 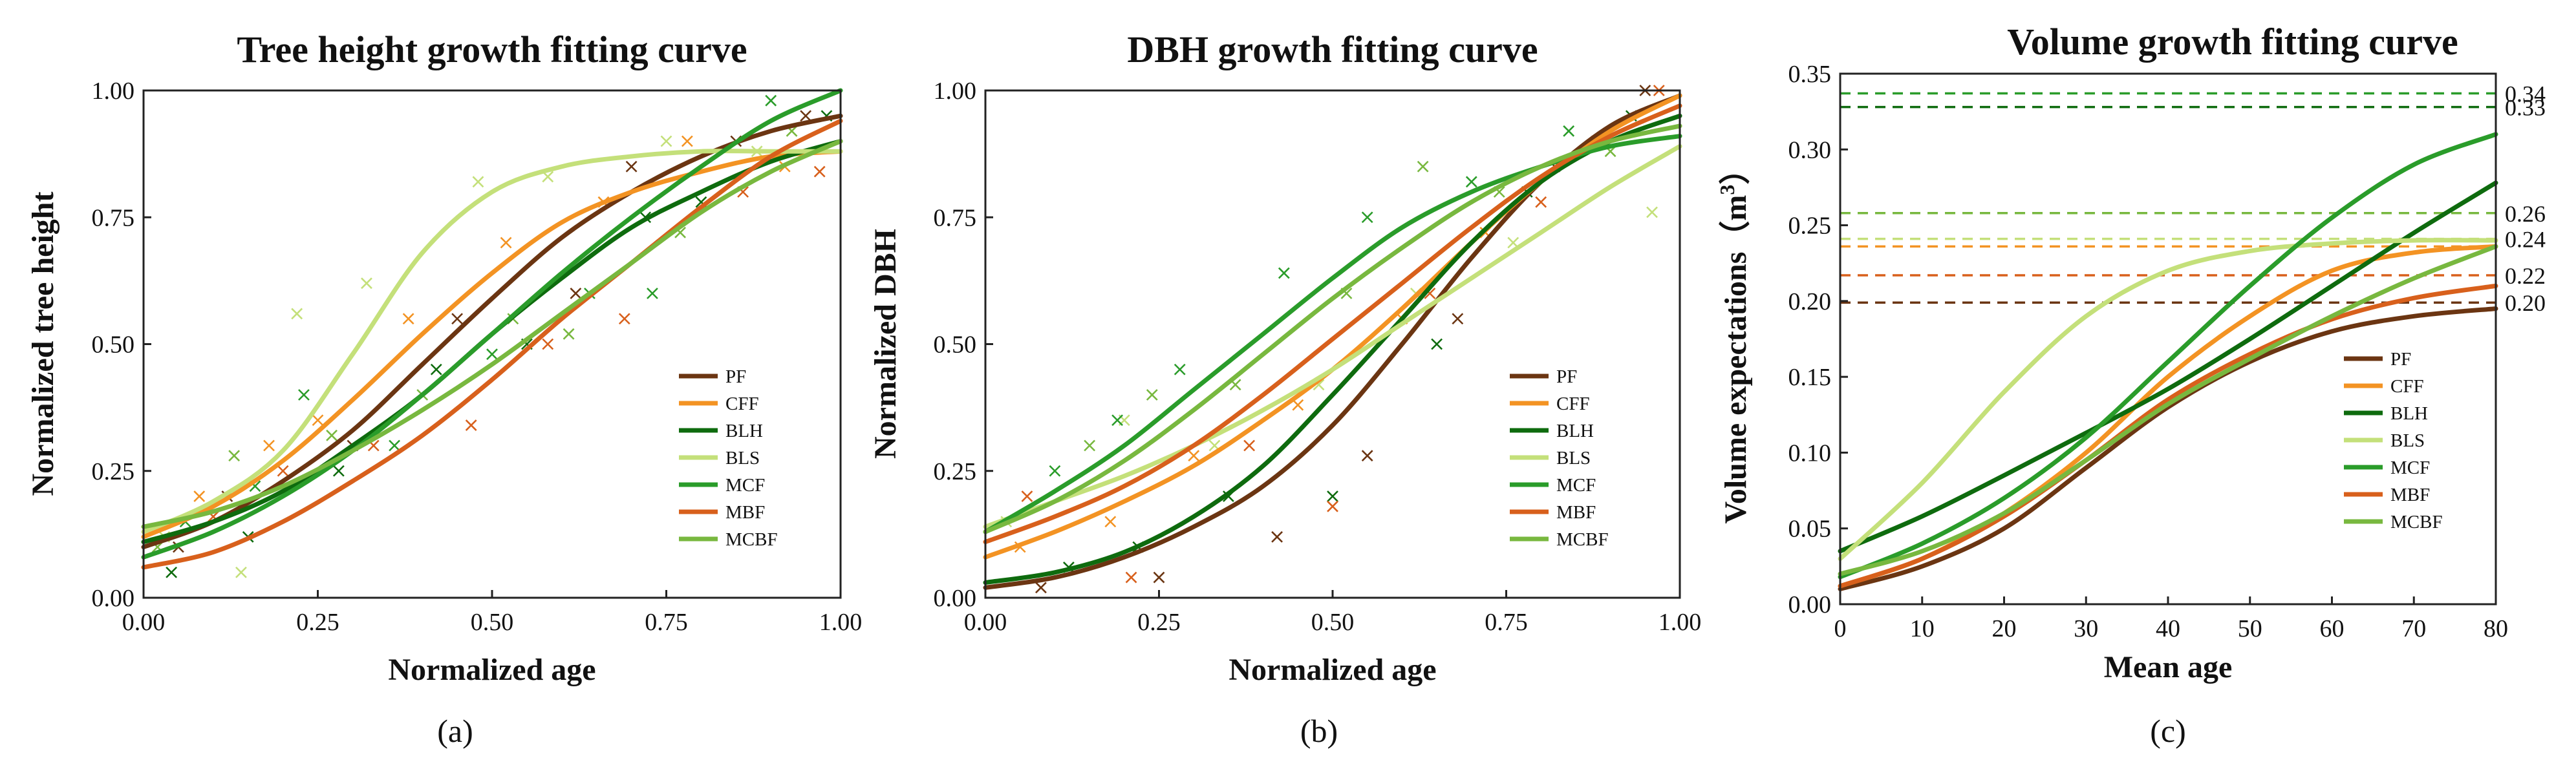 What do you see at coordinates (2525, 94) in the screenshot?
I see `reference-label: 0.34` at bounding box center [2525, 94].